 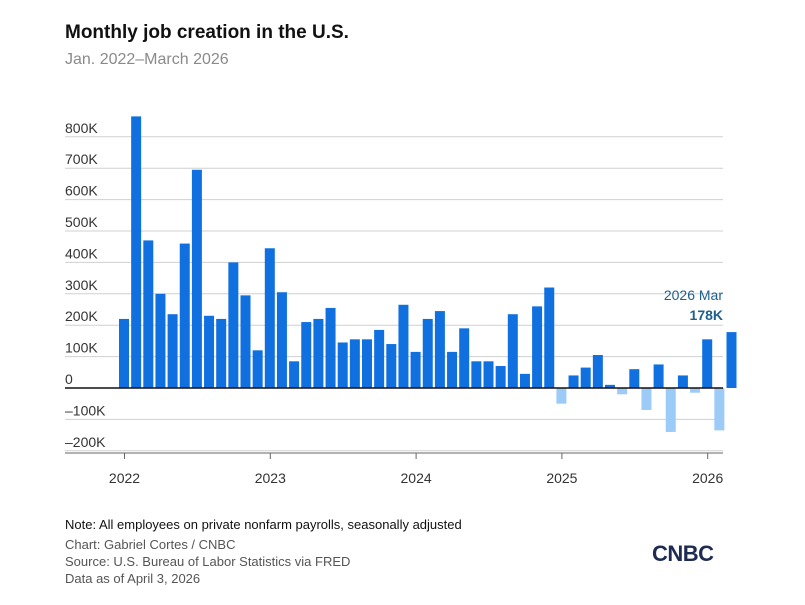 I want to click on y-tick-label: 300K, so click(x=81, y=285).